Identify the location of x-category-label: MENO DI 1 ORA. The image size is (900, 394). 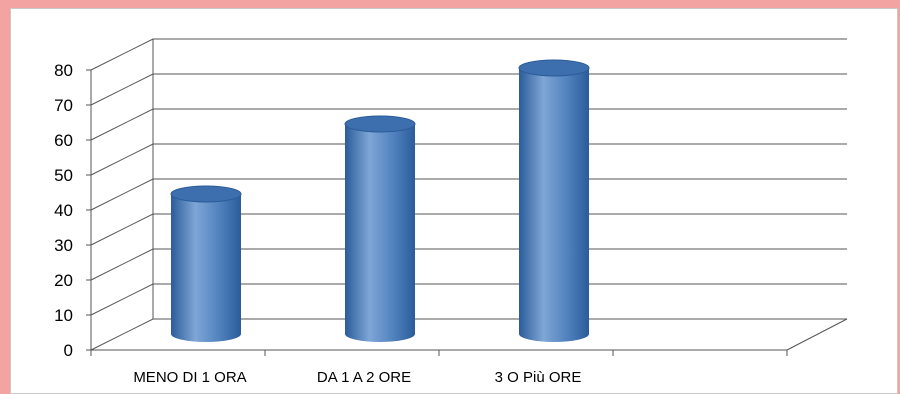
(189, 377).